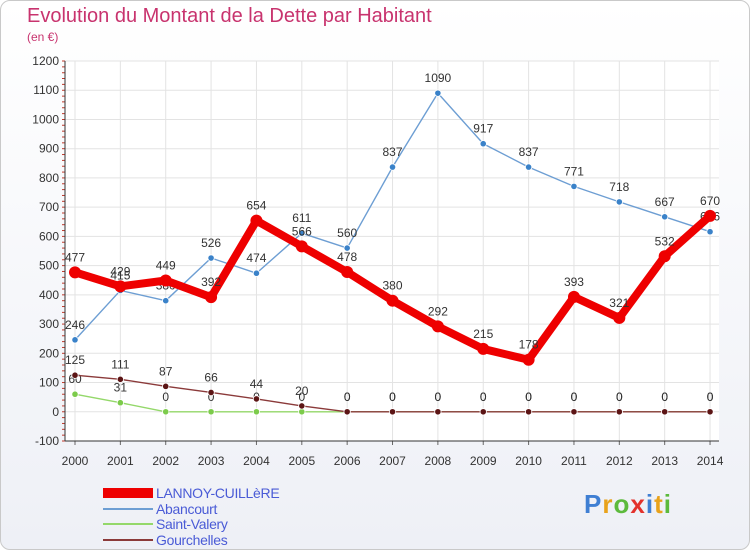 The height and width of the screenshot is (550, 750). Describe the element at coordinates (393, 152) in the screenshot. I see `data-label-abancourt: 837` at that location.